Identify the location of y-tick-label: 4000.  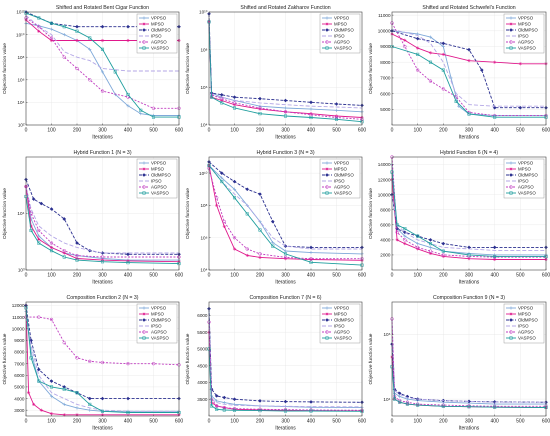
(385, 240).